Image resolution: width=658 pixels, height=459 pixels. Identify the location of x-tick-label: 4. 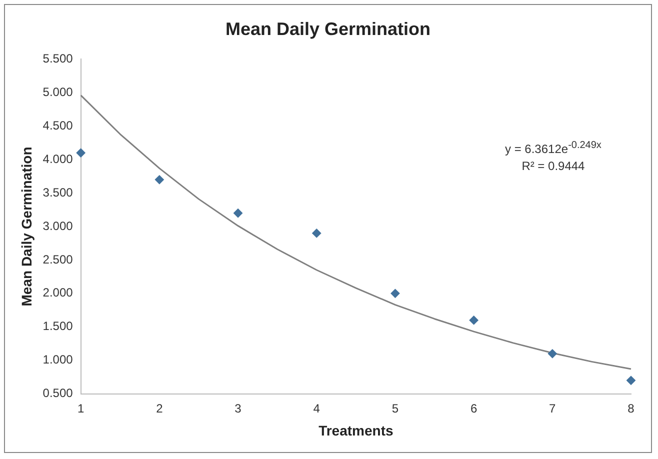
(316, 408).